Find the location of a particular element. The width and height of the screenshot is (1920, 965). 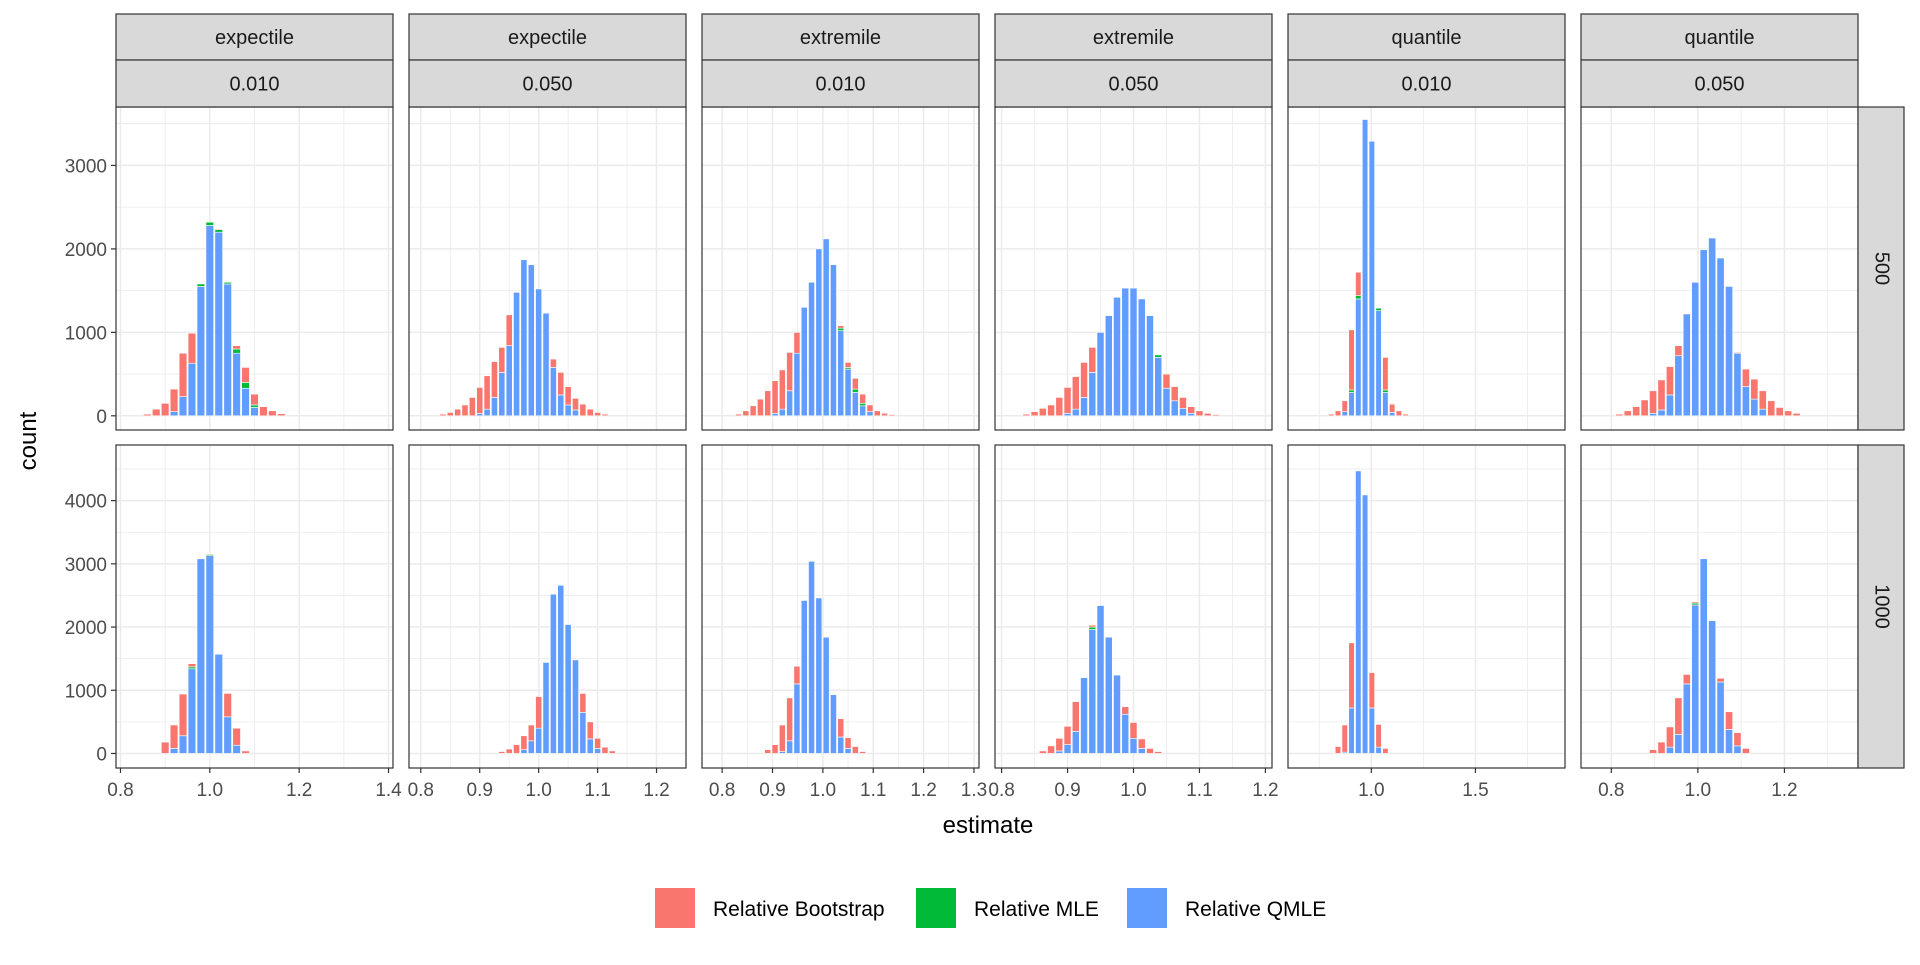

panel-border is located at coordinates (840, 606).